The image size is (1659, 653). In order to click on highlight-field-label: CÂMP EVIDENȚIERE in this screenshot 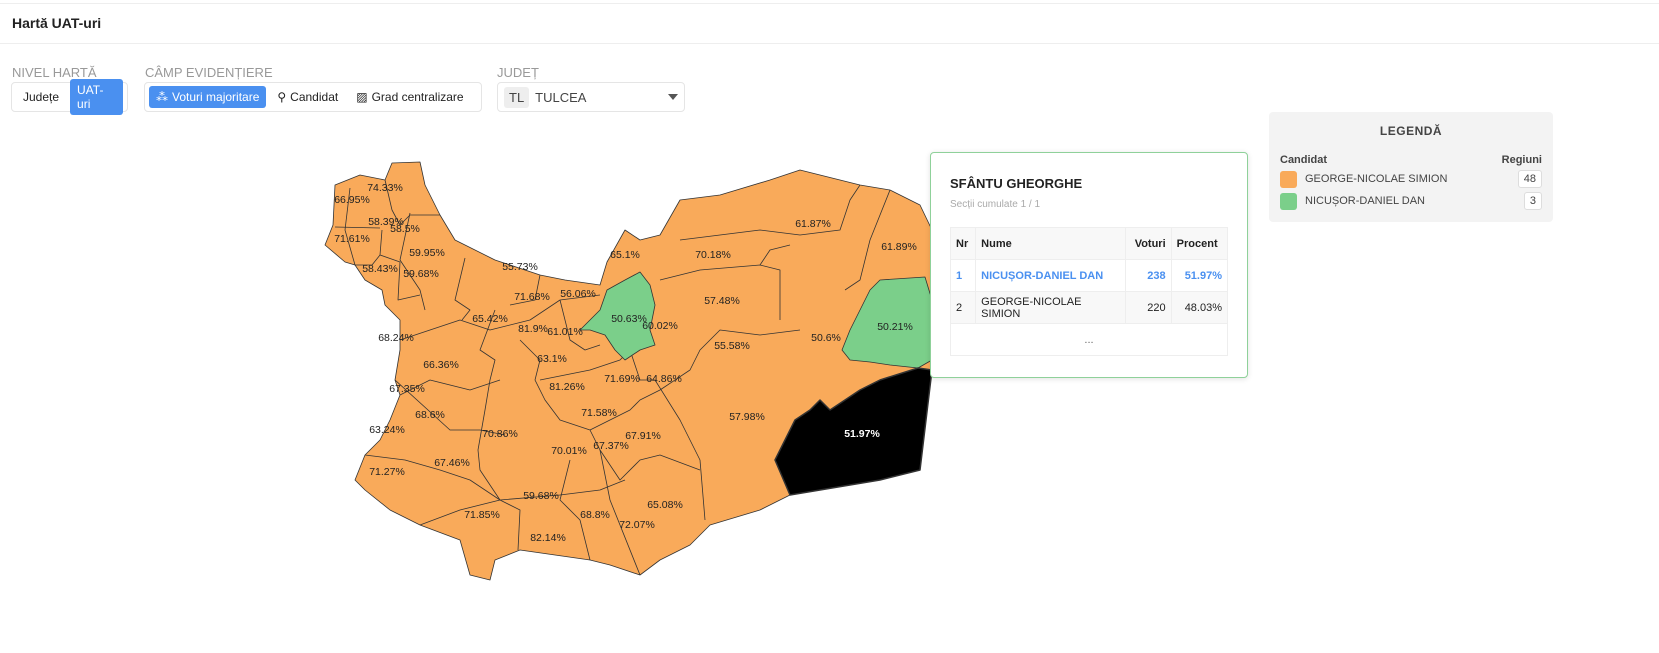, I will do `click(209, 72)`.